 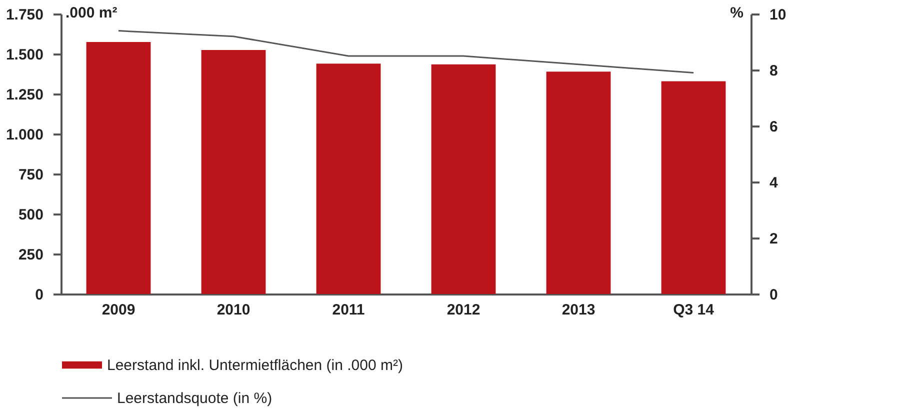 I want to click on y2-tick-label: 8, so click(x=774, y=71).